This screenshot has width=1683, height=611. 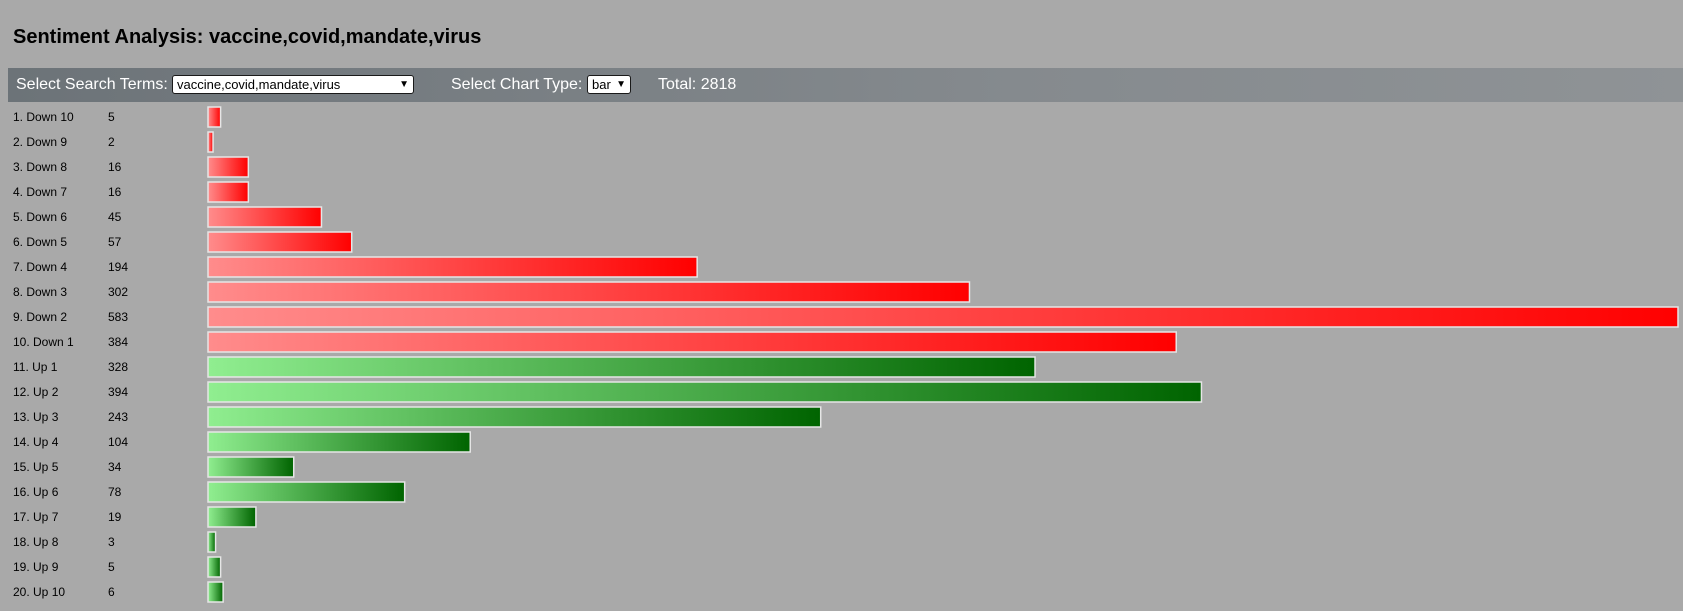 What do you see at coordinates (118, 267) in the screenshot?
I see `value-label: 194` at bounding box center [118, 267].